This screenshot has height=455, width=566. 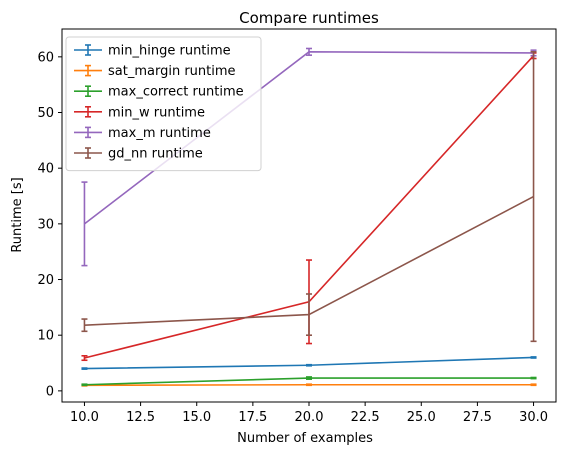 What do you see at coordinates (45, 113) in the screenshot?
I see `y-tick-label: 50` at bounding box center [45, 113].